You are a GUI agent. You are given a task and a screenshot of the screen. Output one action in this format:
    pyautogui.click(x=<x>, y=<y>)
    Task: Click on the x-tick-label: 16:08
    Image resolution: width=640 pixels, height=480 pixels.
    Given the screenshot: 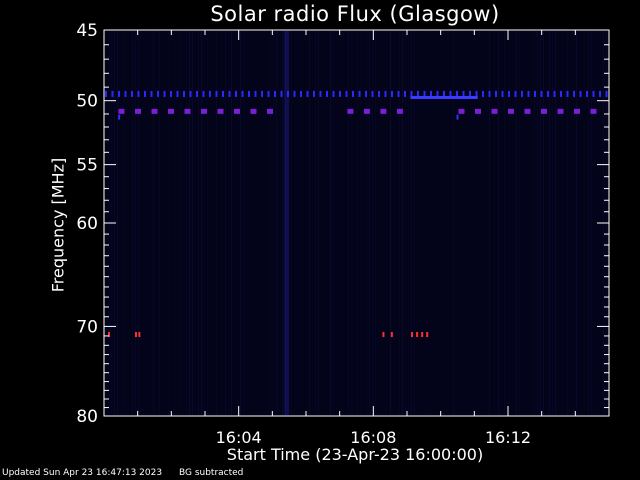 What is the action you would take?
    pyautogui.click(x=373, y=437)
    